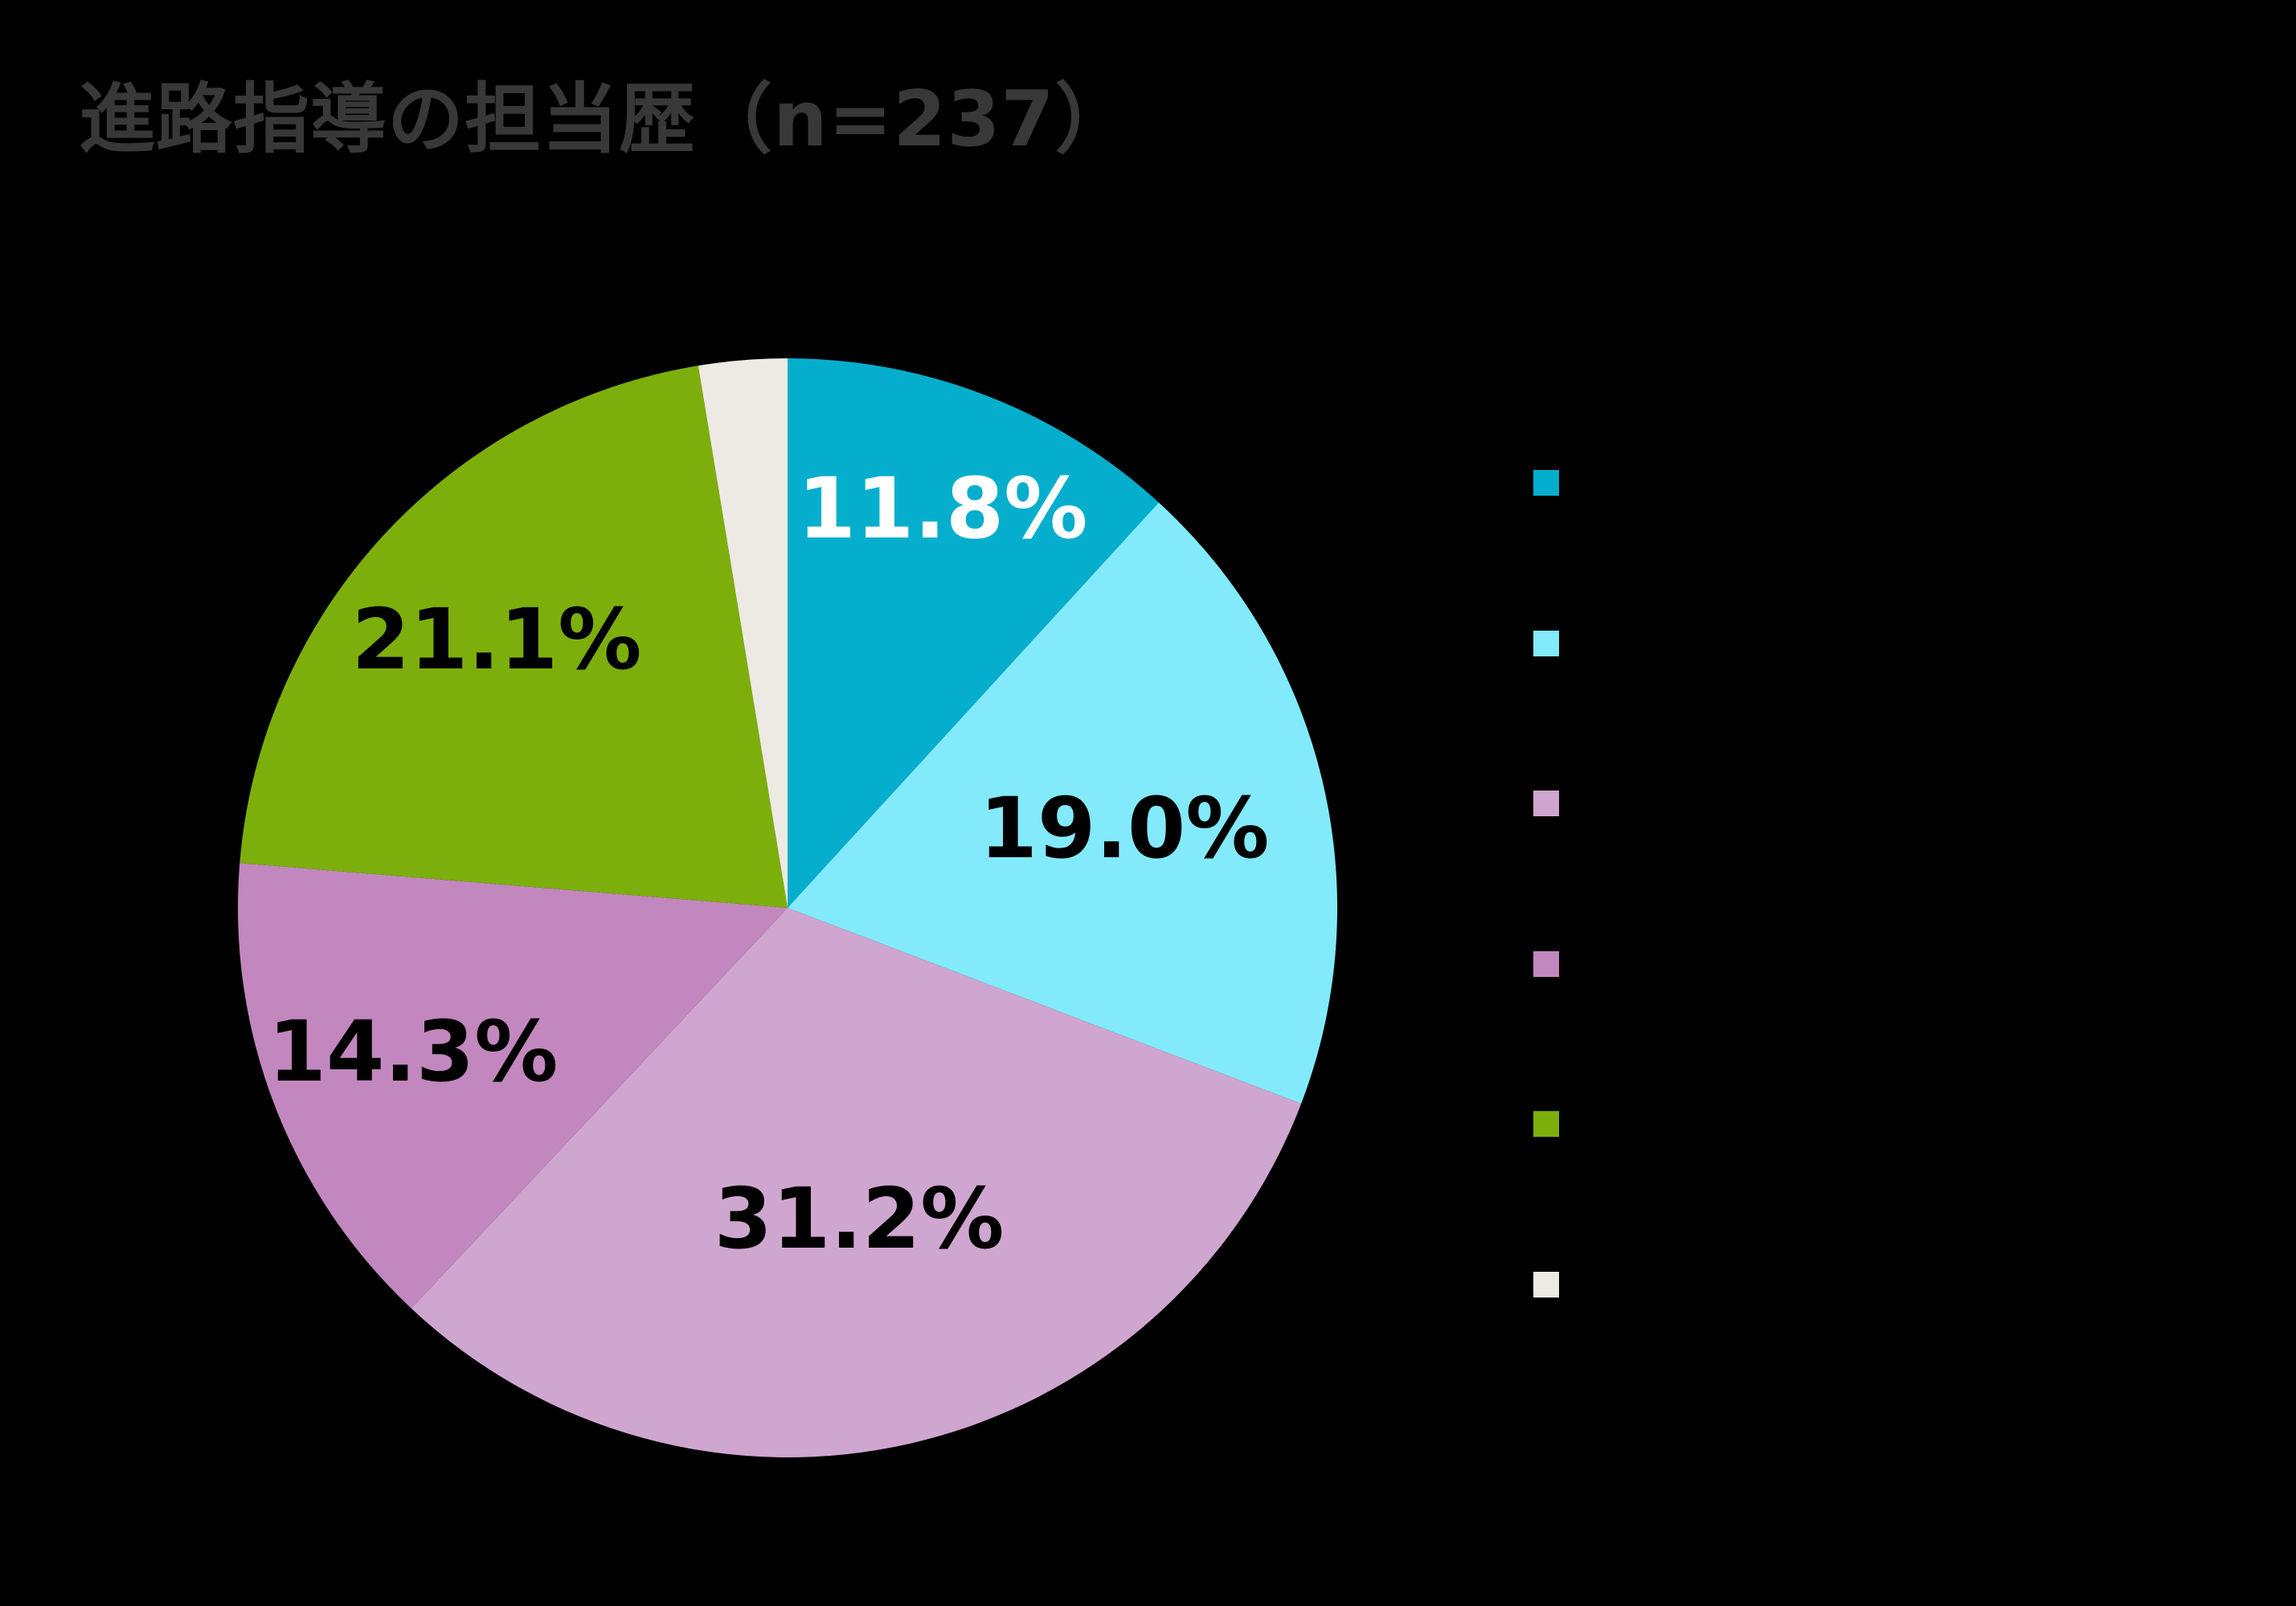 This screenshot has width=2296, height=1606. I want to click on chart-title: 進路指導の担当歴（n=237）, so click(605, 120).